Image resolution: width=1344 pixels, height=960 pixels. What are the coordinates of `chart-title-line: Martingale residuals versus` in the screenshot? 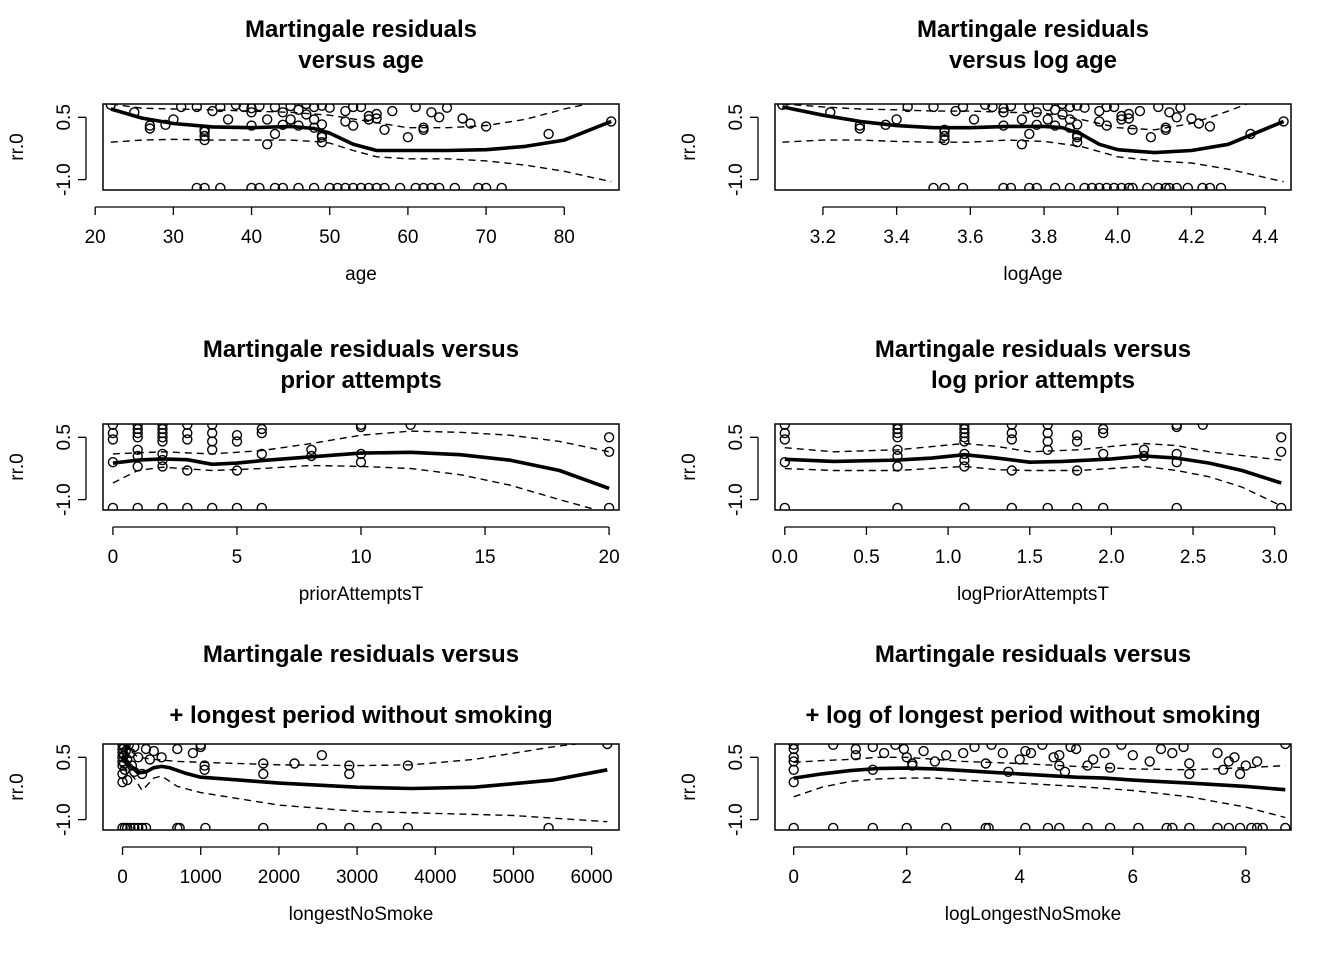 It's located at (1033, 654).